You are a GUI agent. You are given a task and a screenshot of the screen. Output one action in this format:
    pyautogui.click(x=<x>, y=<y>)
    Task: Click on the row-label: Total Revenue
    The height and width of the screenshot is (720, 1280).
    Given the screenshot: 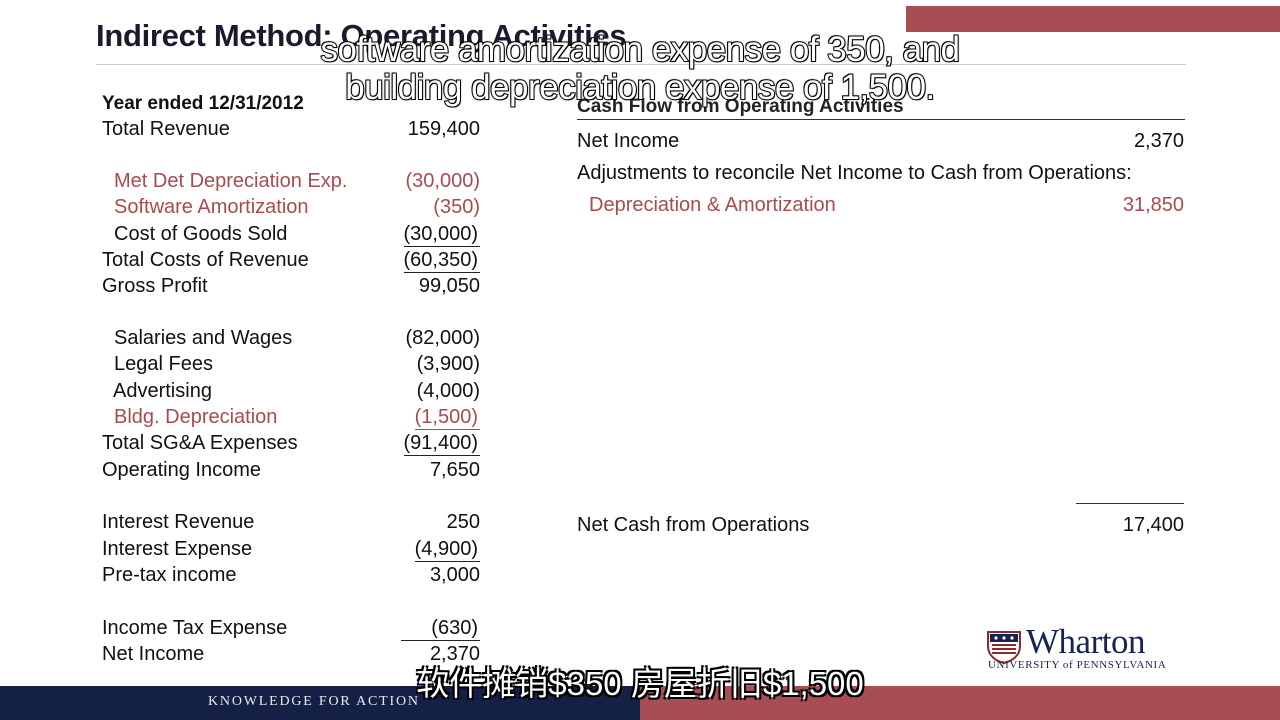 What is the action you would take?
    pyautogui.click(x=166, y=129)
    